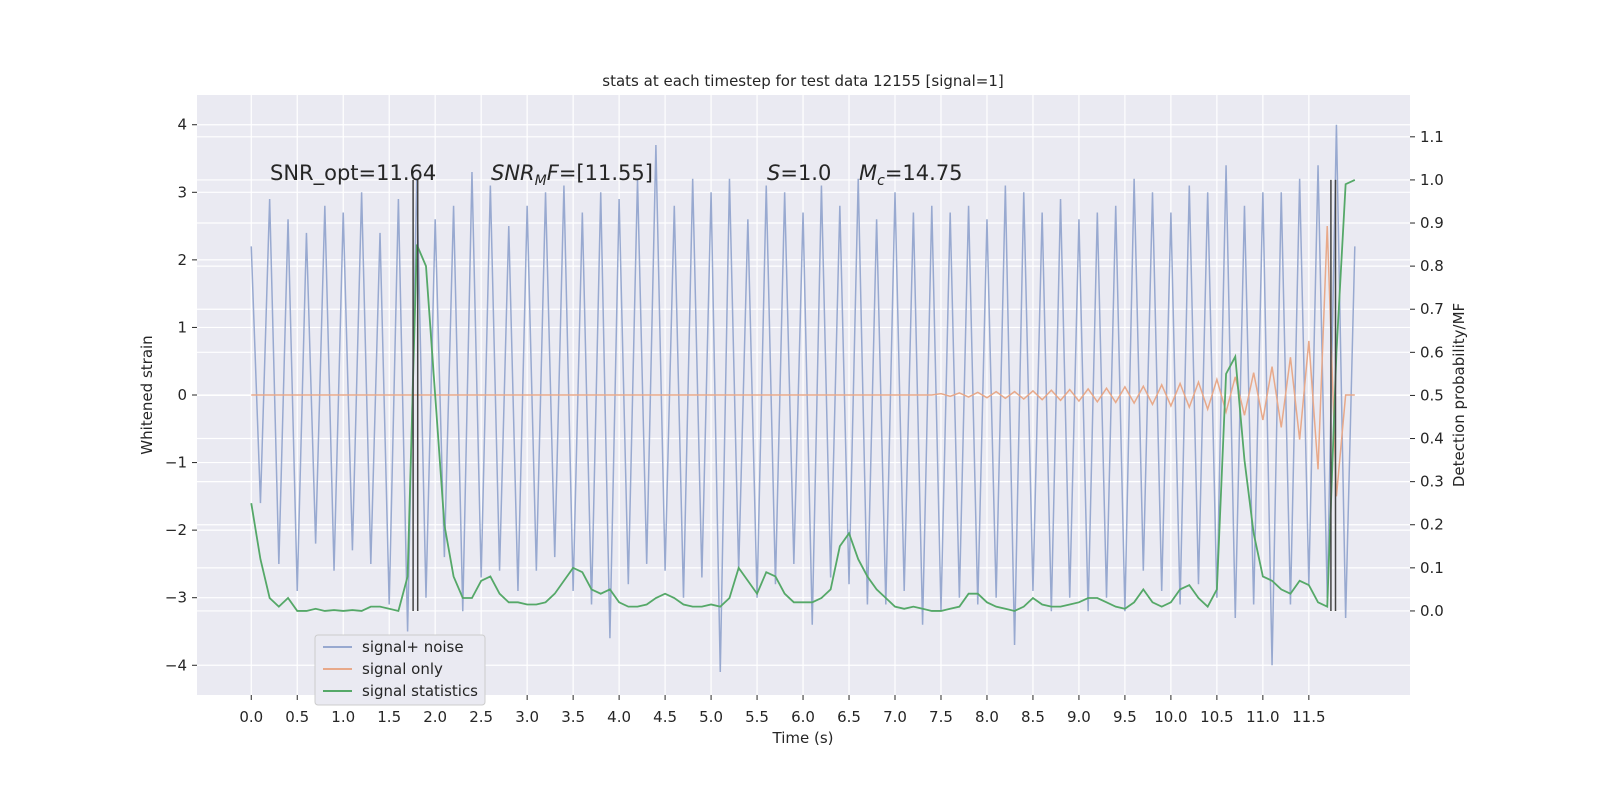 The width and height of the screenshot is (1600, 804). What do you see at coordinates (881, 181) in the screenshot?
I see `annotation-part: c` at bounding box center [881, 181].